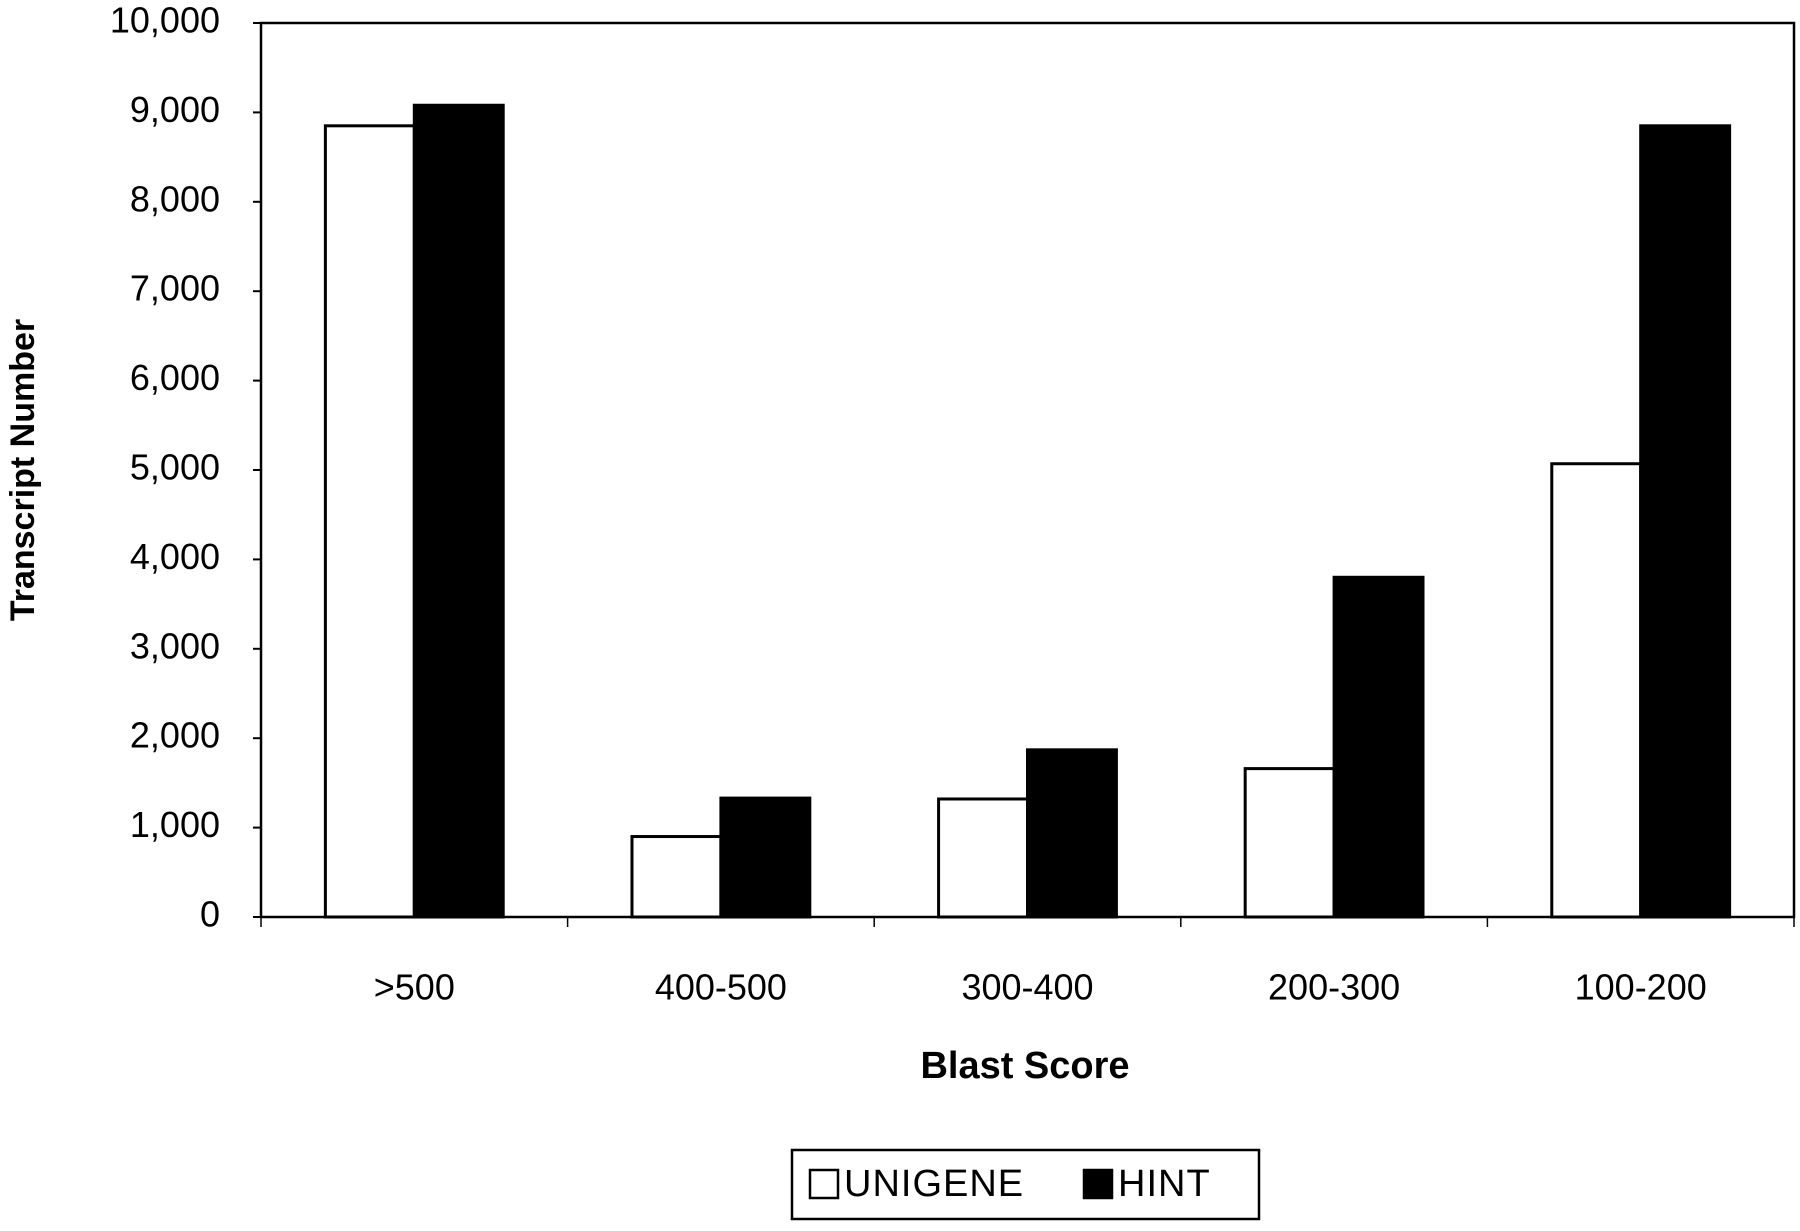 The width and height of the screenshot is (1800, 1231). I want to click on y-tick-label: 7,000, so click(175, 288).